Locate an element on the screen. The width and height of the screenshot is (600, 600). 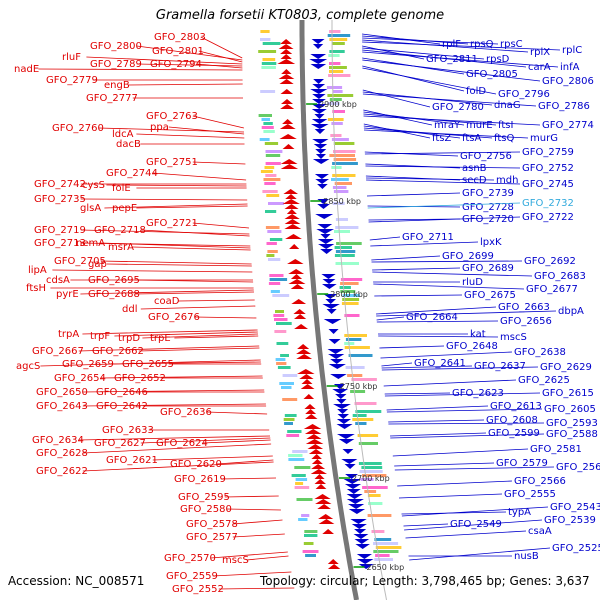
gene-label: GFO_2641 is located at coordinates (440, 363).